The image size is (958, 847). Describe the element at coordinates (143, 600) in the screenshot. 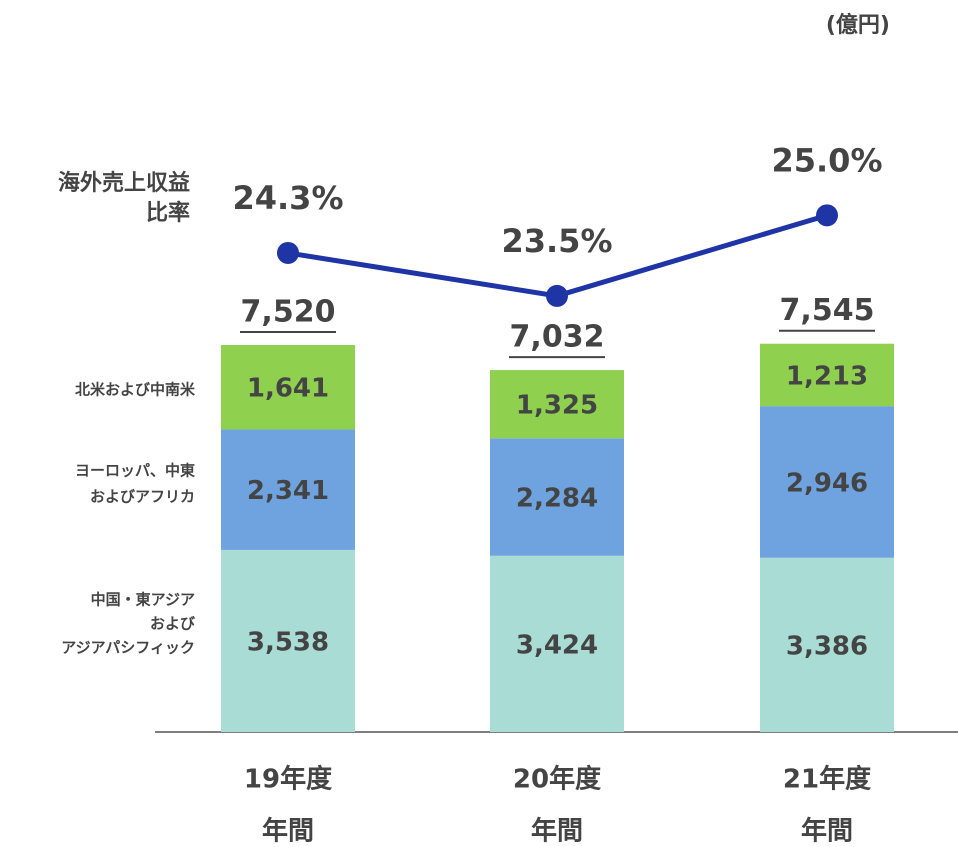

I see `legend-label: 中国・東アジア` at that location.